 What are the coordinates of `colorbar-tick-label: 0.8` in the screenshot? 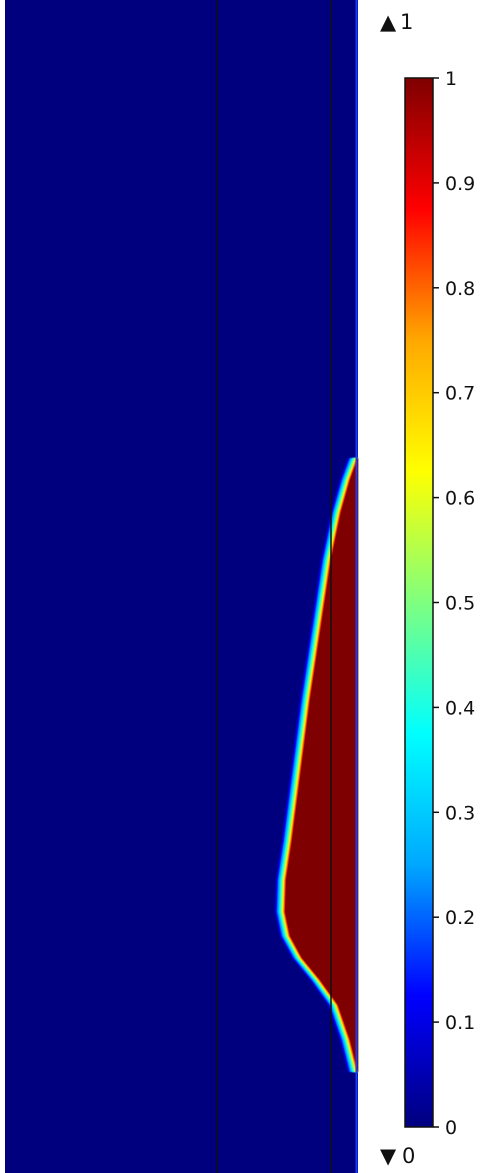 It's located at (460, 289).